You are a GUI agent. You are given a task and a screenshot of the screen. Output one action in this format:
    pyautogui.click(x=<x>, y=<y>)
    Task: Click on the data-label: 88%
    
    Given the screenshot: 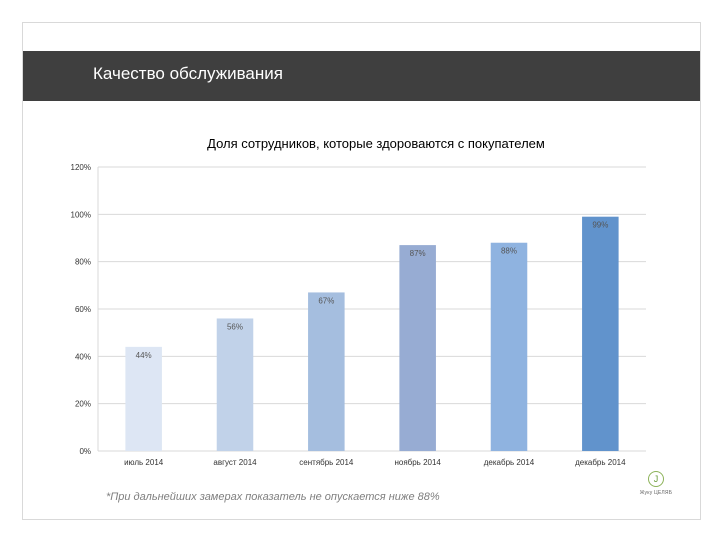 What is the action you would take?
    pyautogui.click(x=509, y=251)
    